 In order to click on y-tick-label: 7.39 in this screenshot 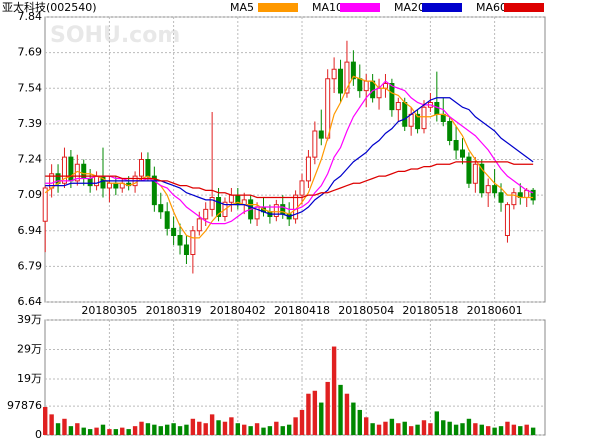, I will do `click(30, 123)`.